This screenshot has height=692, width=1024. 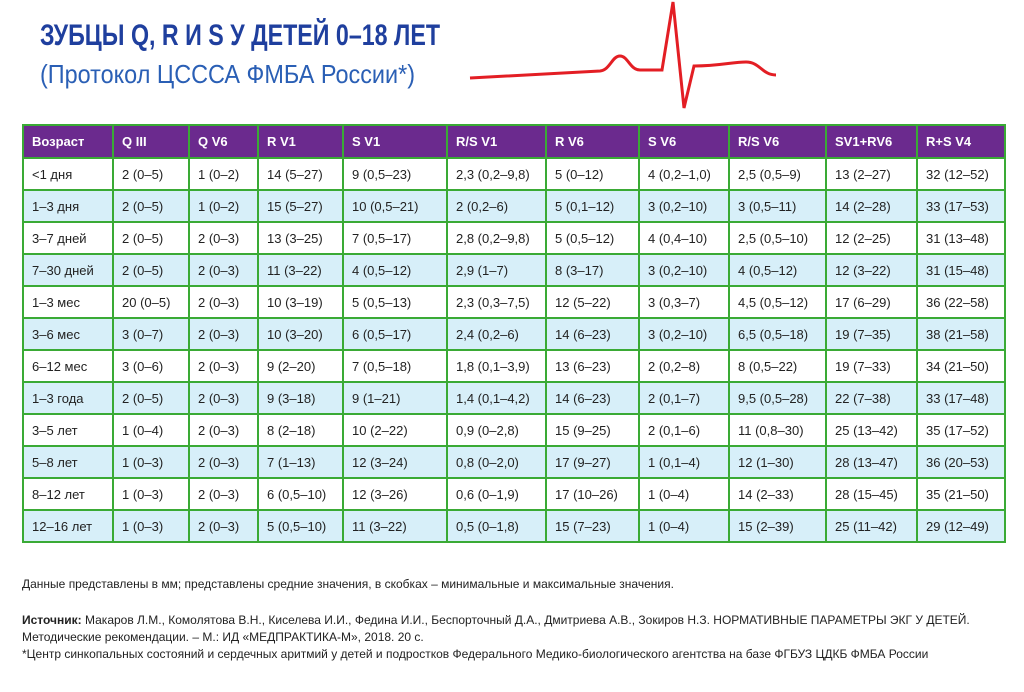 I want to click on table-cell: 3–7 дней, so click(x=68, y=238).